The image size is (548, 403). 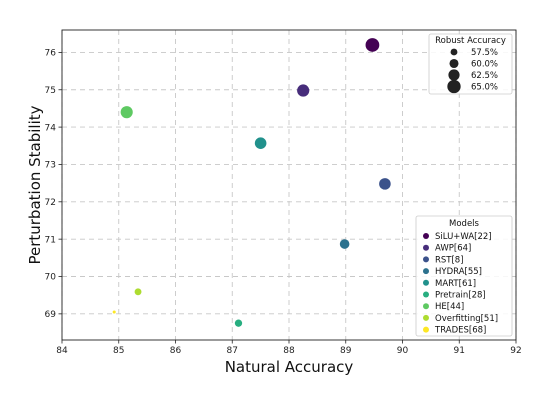 What do you see at coordinates (53, 184) in the screenshot?
I see `y-axis-ticks: 69 70 71 72 73 74 75 76` at bounding box center [53, 184].